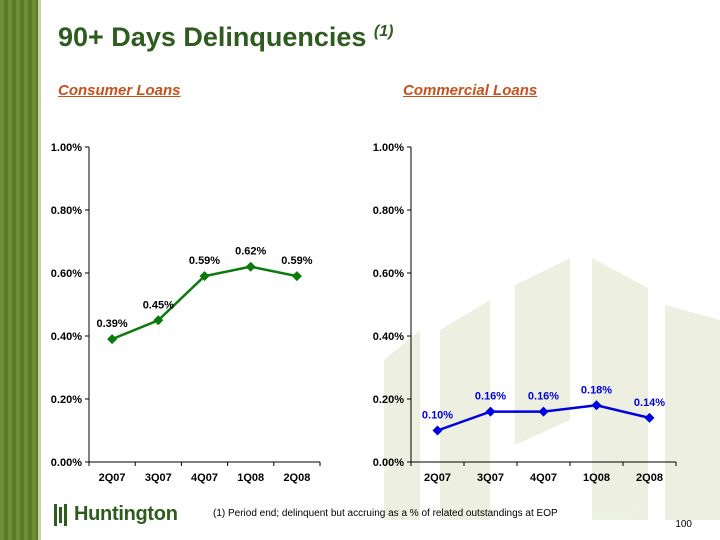 The width and height of the screenshot is (720, 540). Describe the element at coordinates (388, 337) in the screenshot. I see `commercial-y-tick-label: 0.40%` at that location.